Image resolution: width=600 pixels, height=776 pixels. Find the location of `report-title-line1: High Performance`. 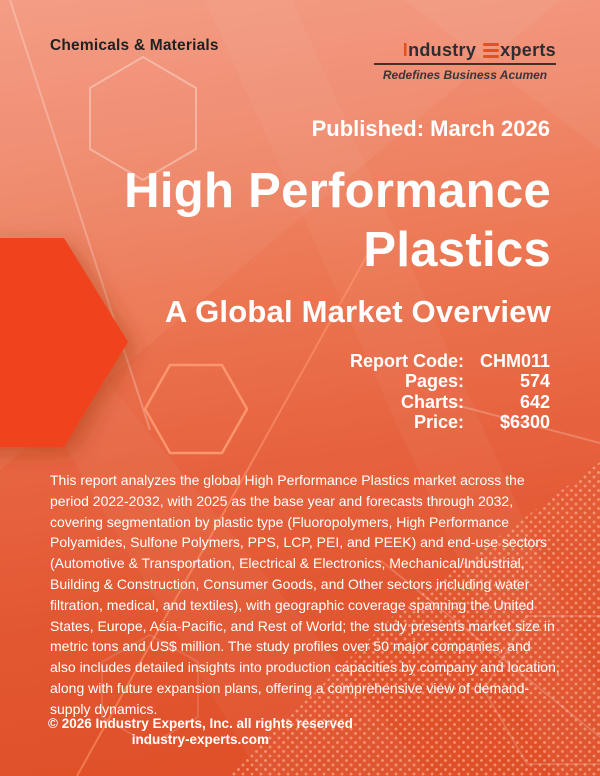

report-title-line1: High Performance is located at coordinates (337, 191).